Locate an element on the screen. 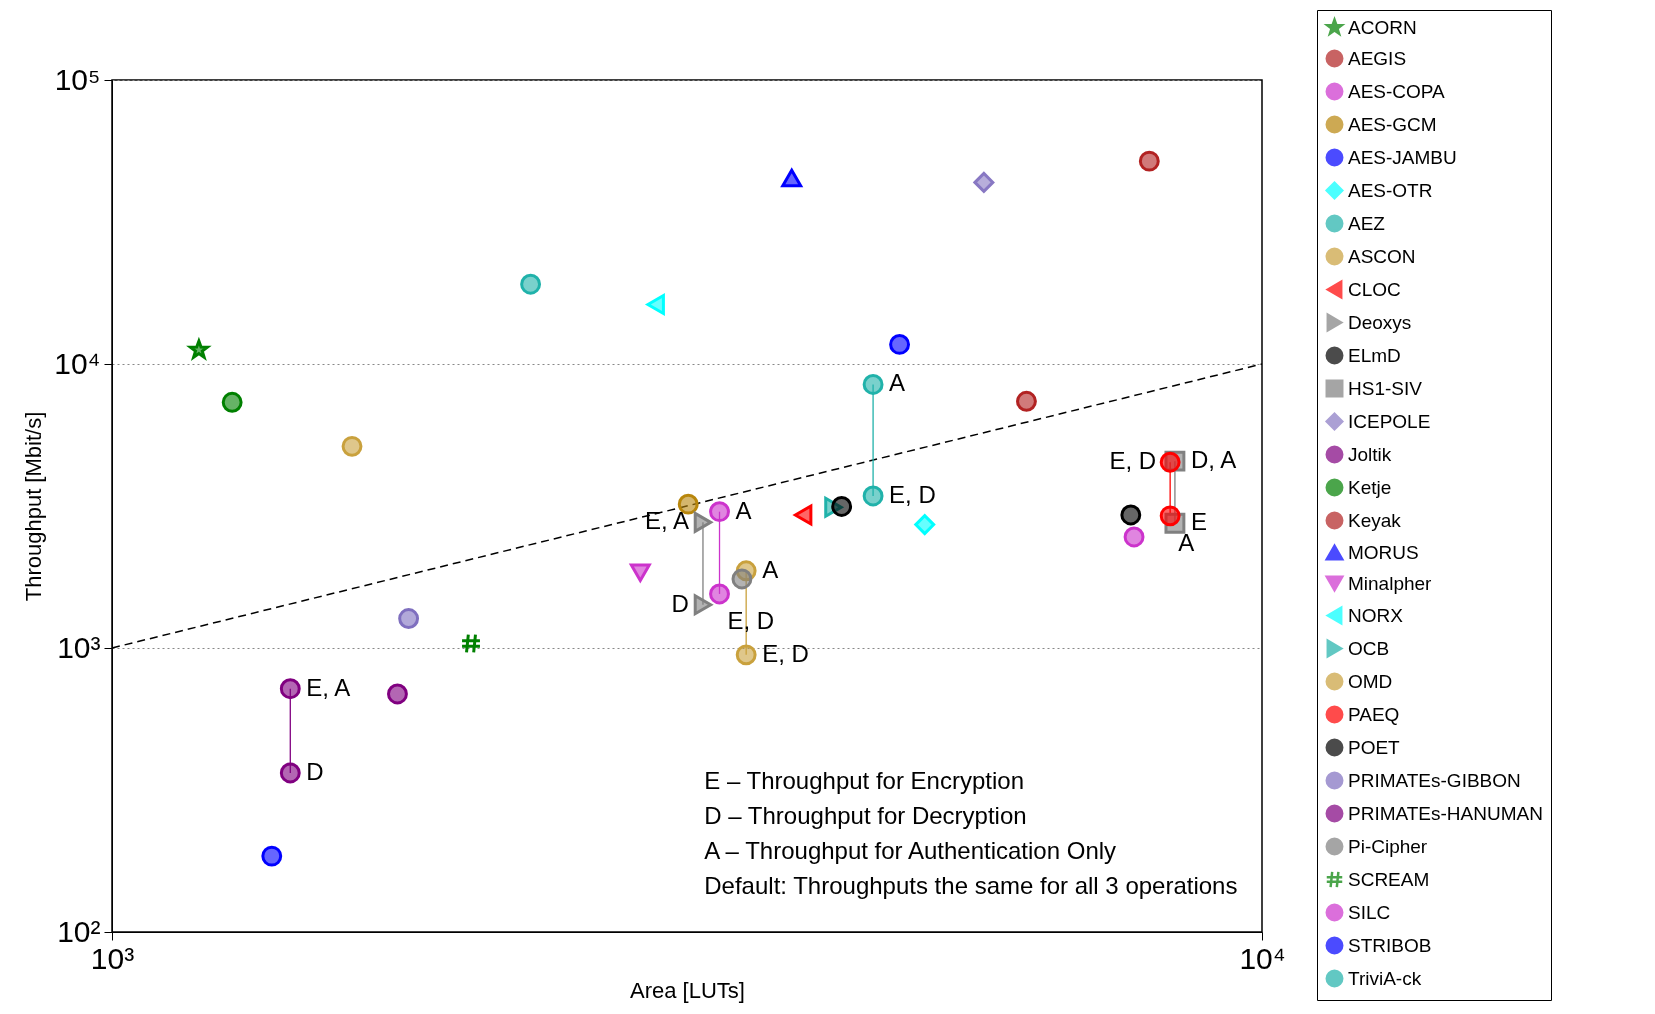 The width and height of the screenshot is (1655, 1014). legend-label: TriviA-ck is located at coordinates (1385, 978).